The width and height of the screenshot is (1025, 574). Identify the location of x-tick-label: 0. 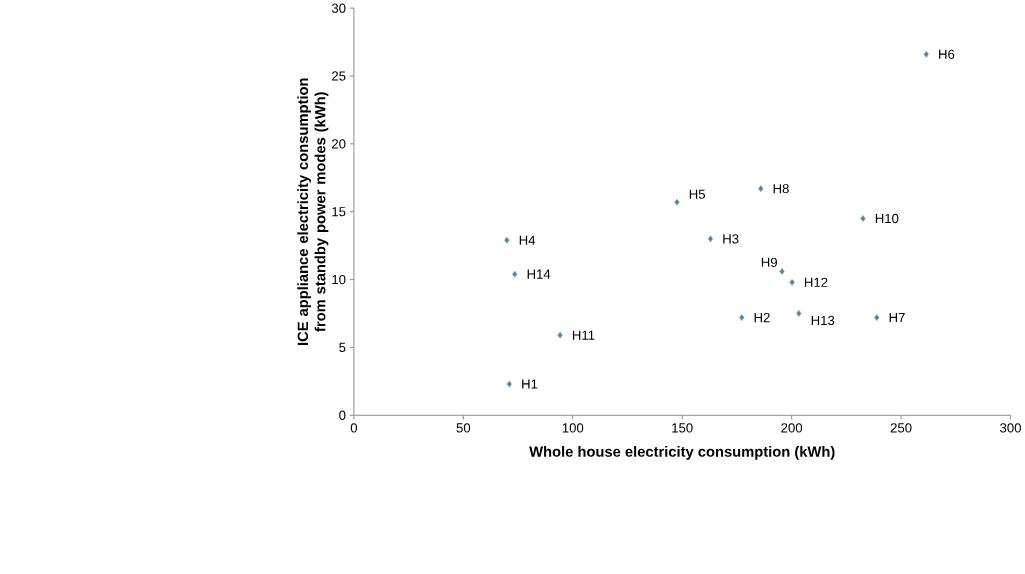
(354, 428).